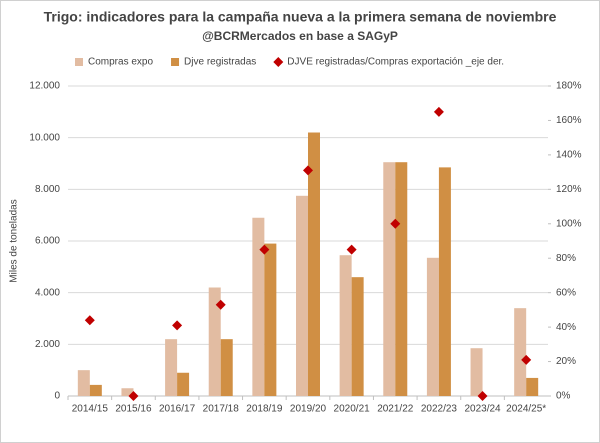  Describe the element at coordinates (90, 409) in the screenshot. I see `x-tick-label: 2014/15` at that location.